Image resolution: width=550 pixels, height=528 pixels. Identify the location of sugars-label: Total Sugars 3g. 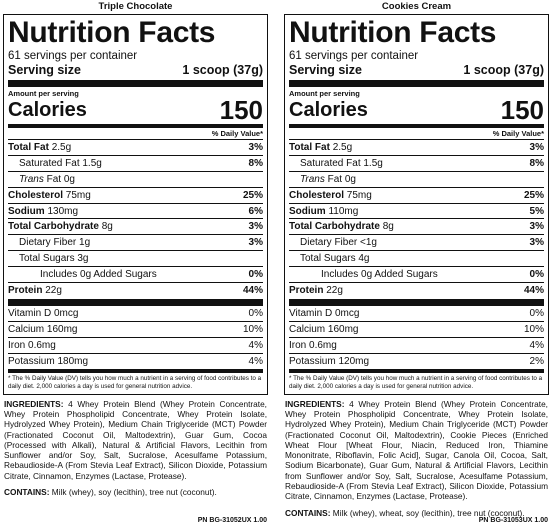
(54, 259).